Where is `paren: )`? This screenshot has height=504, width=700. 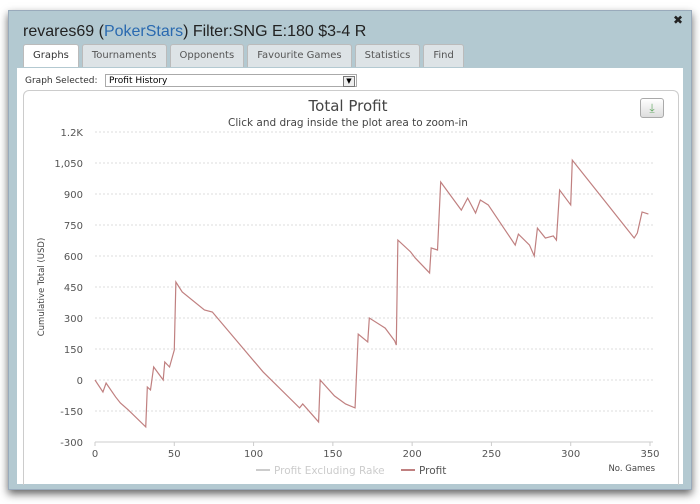
paren: ) is located at coordinates (186, 31).